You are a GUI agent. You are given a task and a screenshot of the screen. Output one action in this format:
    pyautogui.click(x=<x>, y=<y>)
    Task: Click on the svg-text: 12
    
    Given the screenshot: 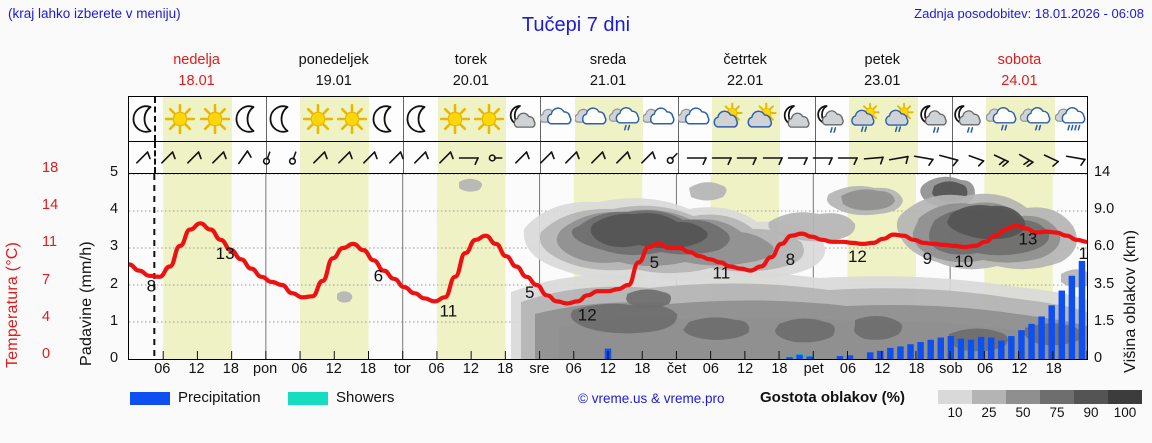 What is the action you would take?
    pyautogui.click(x=857, y=256)
    